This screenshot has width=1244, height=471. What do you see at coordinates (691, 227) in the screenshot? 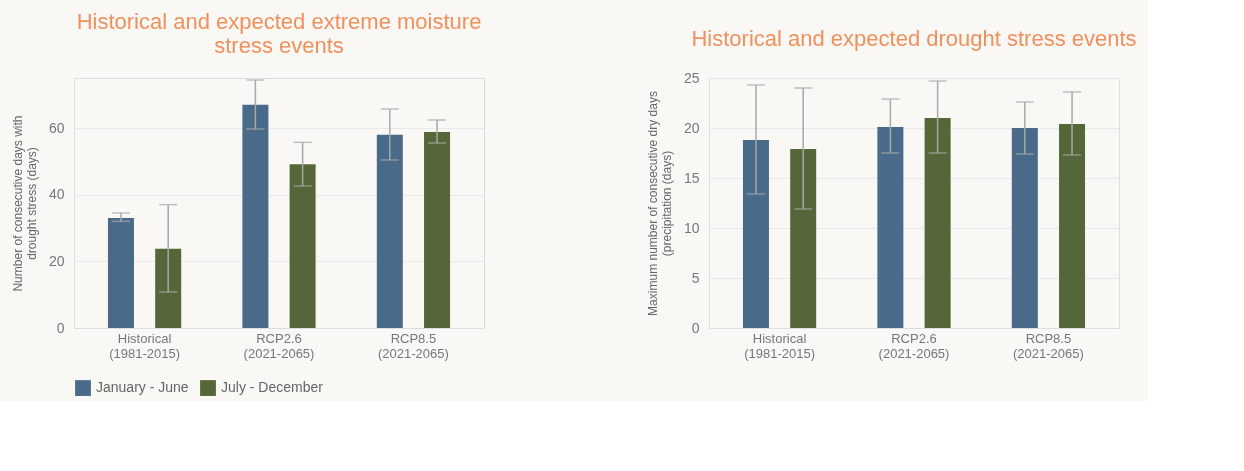
I see `y-tick-label: 10` at bounding box center [691, 227].